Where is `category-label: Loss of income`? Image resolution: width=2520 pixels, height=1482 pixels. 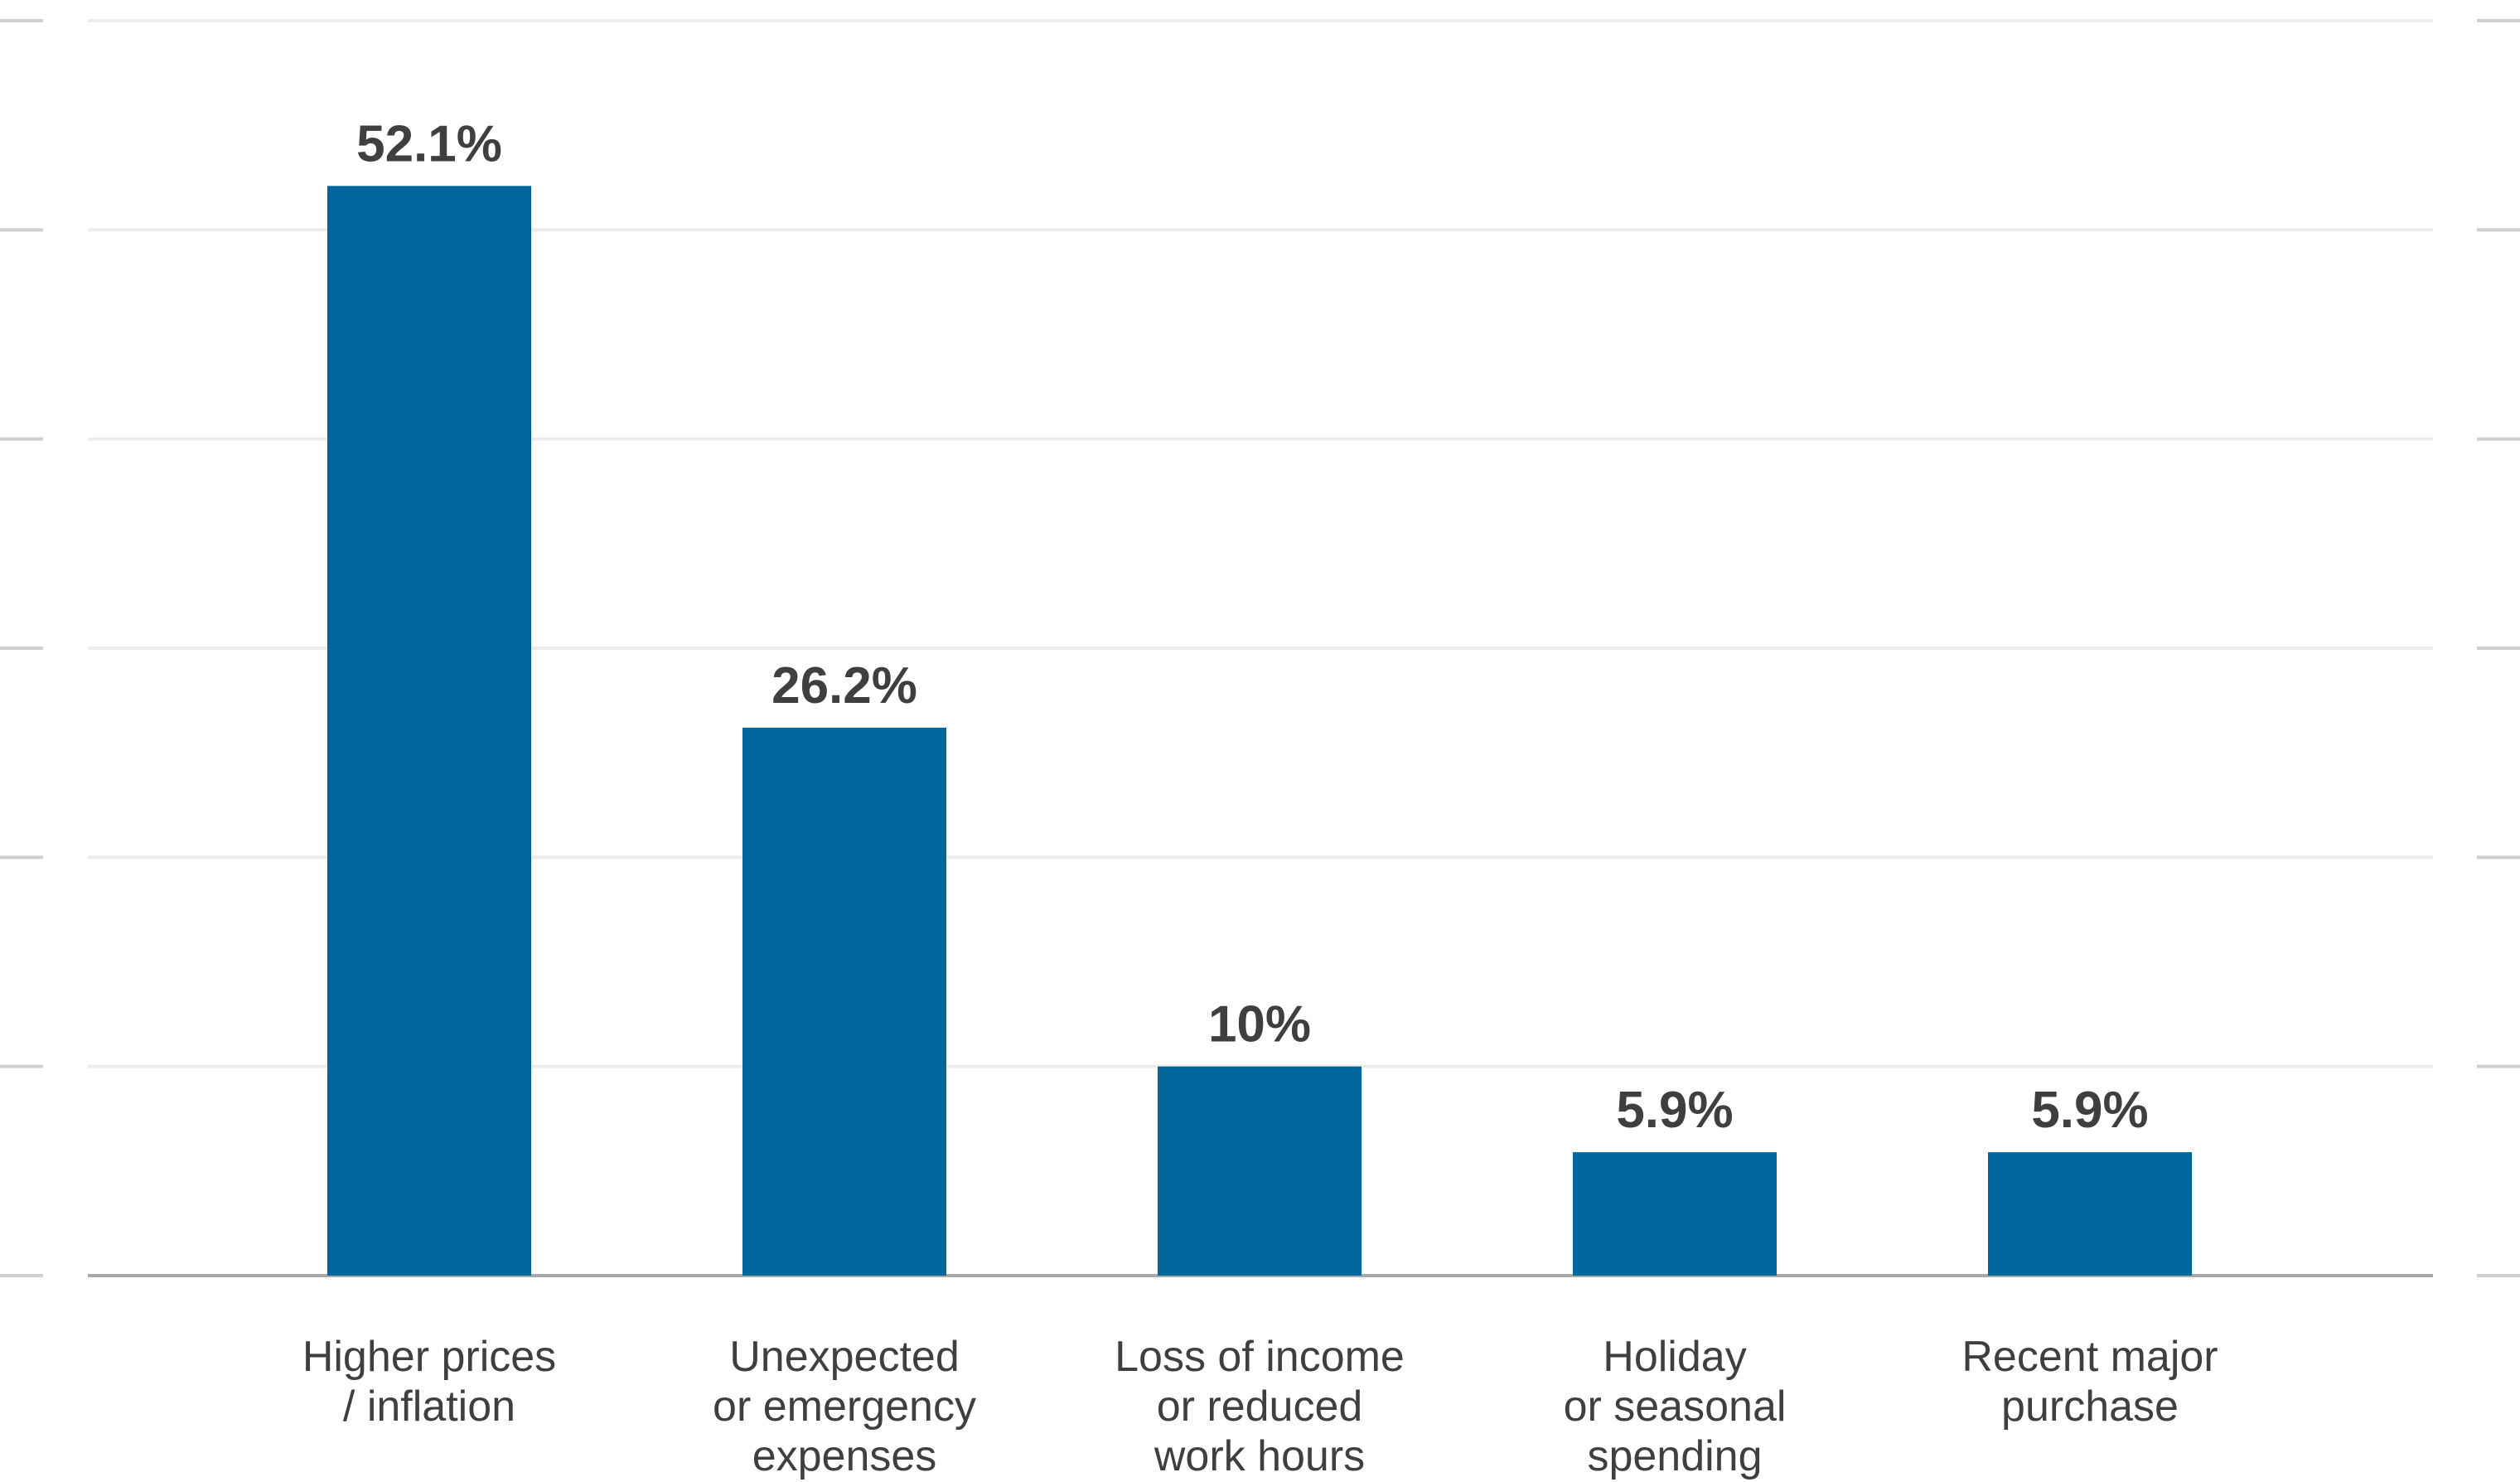 category-label: Loss of income is located at coordinates (1260, 1357).